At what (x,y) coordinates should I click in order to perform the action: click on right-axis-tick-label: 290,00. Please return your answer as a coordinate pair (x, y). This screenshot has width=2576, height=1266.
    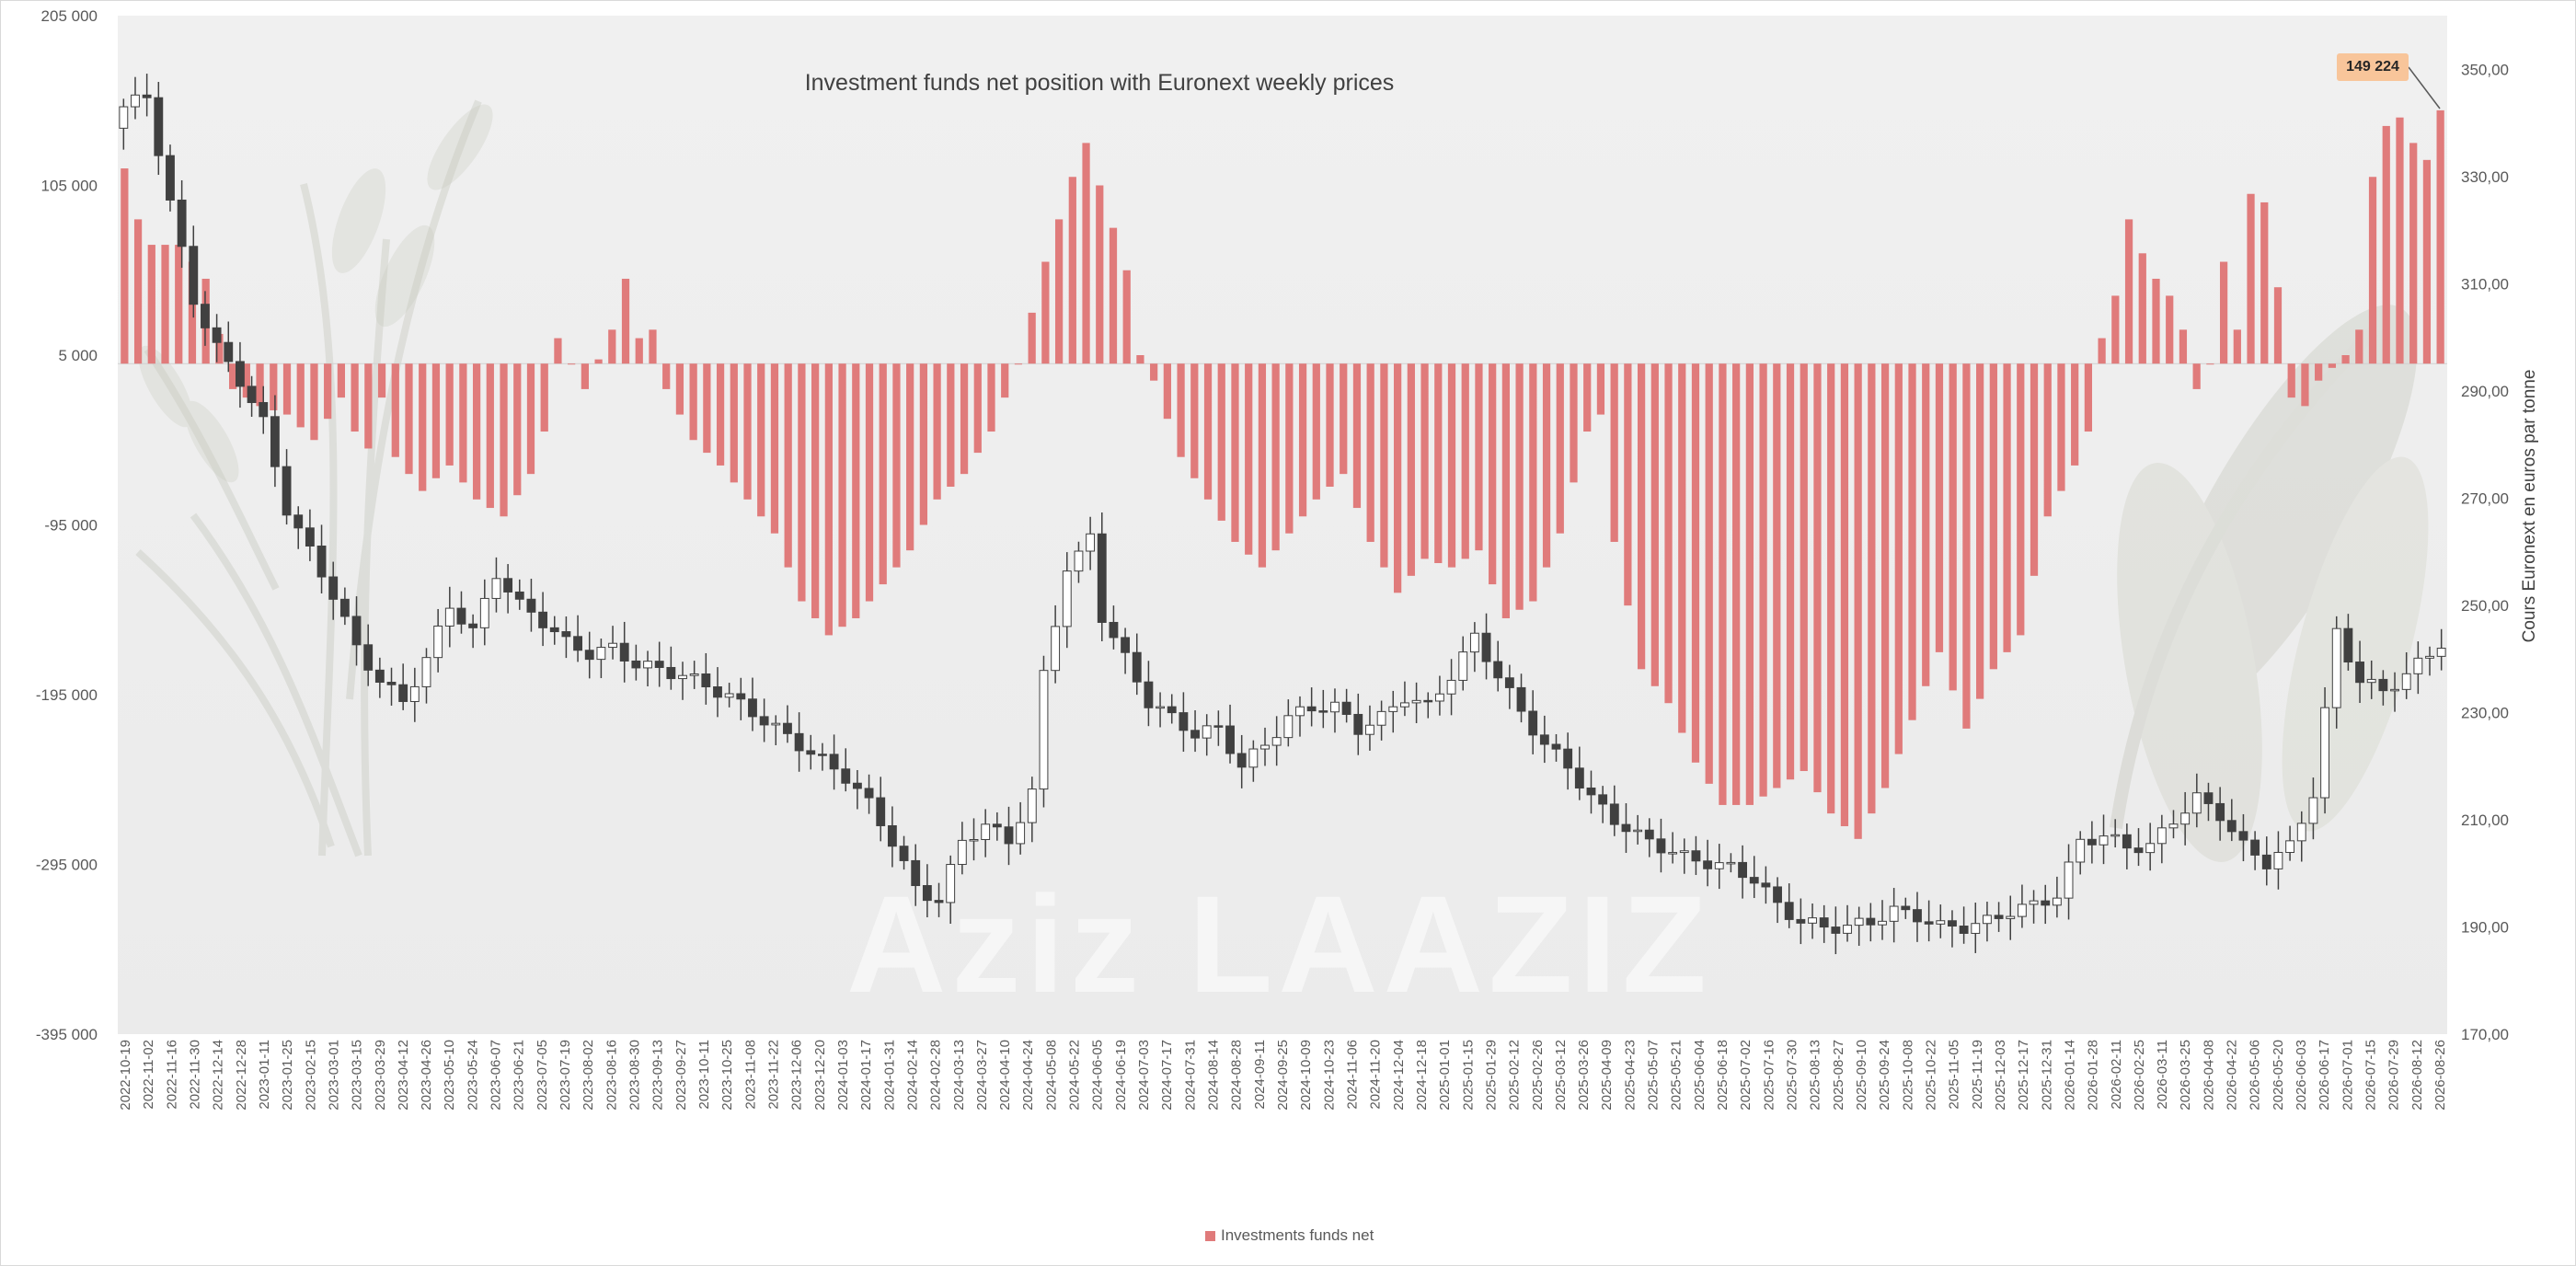
    Looking at the image, I should click on (2485, 391).